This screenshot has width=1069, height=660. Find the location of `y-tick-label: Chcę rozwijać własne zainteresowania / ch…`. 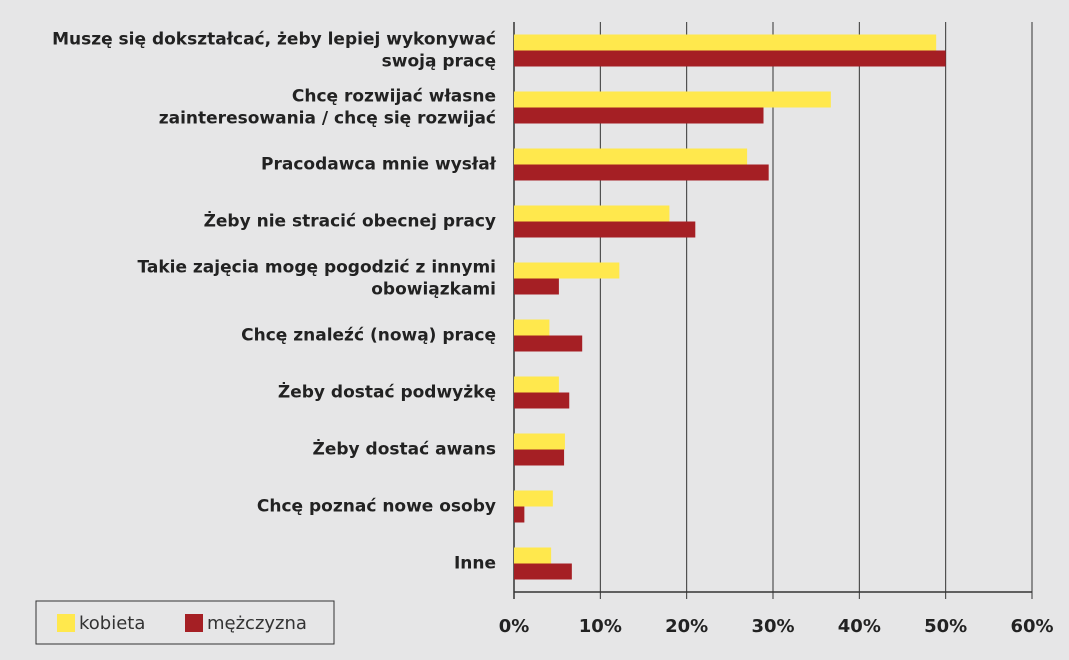

y-tick-label: Chcę rozwijać własne zainteresowania / ch… is located at coordinates (327, 108).